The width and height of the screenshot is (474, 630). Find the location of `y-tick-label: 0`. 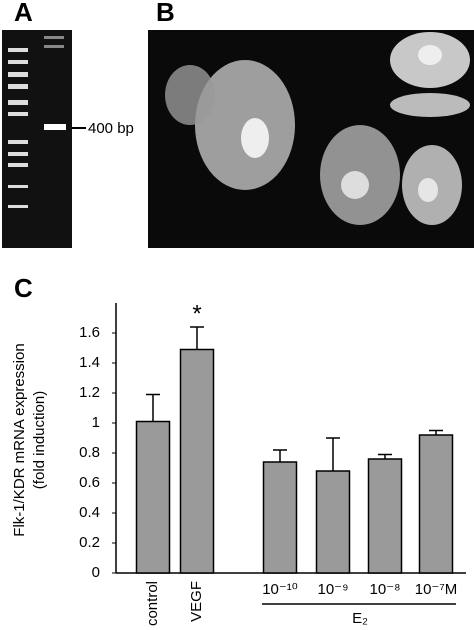

y-tick-label: 0 is located at coordinates (96, 572).